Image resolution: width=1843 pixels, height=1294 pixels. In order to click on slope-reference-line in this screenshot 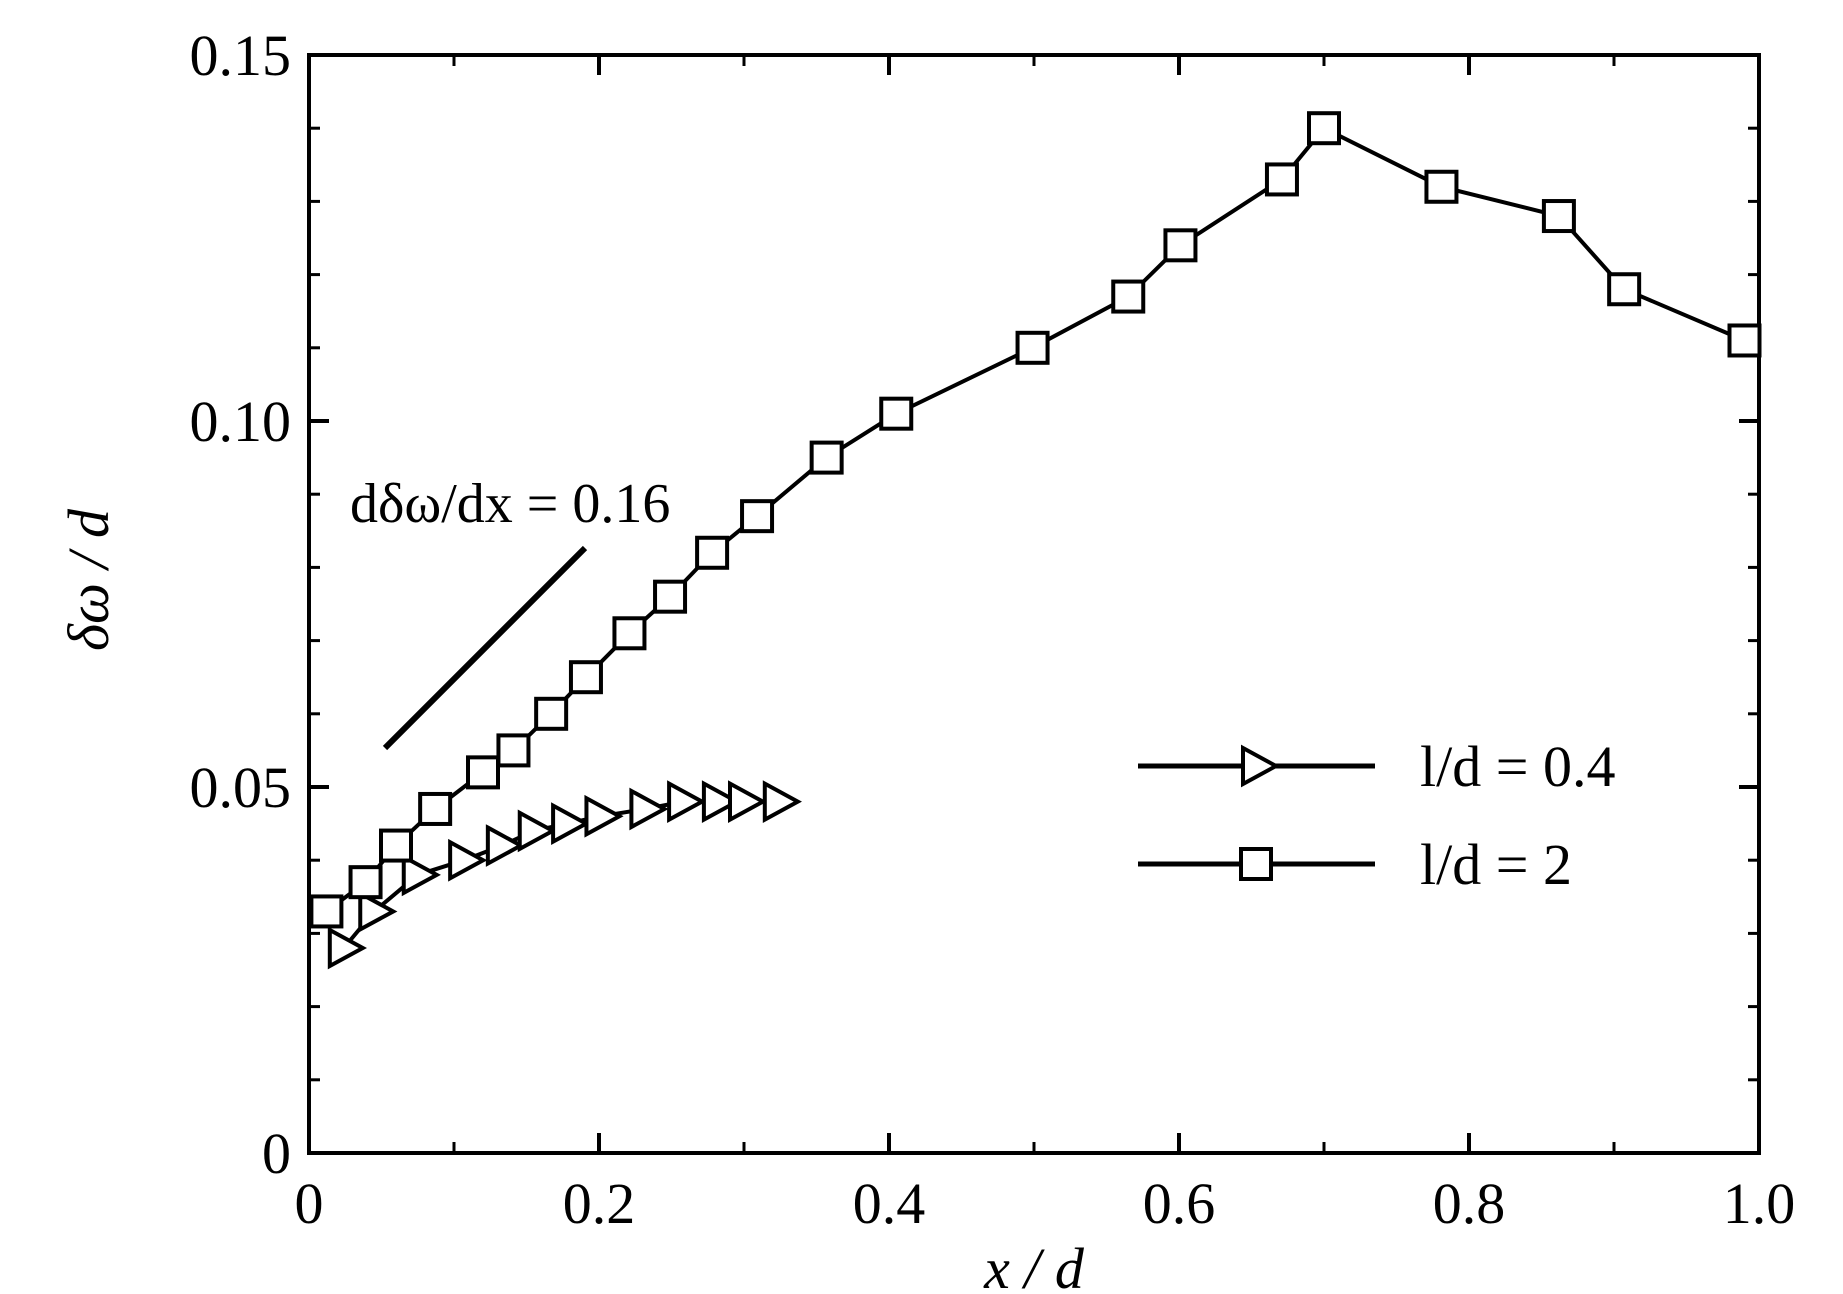, I will do `click(485, 648)`.